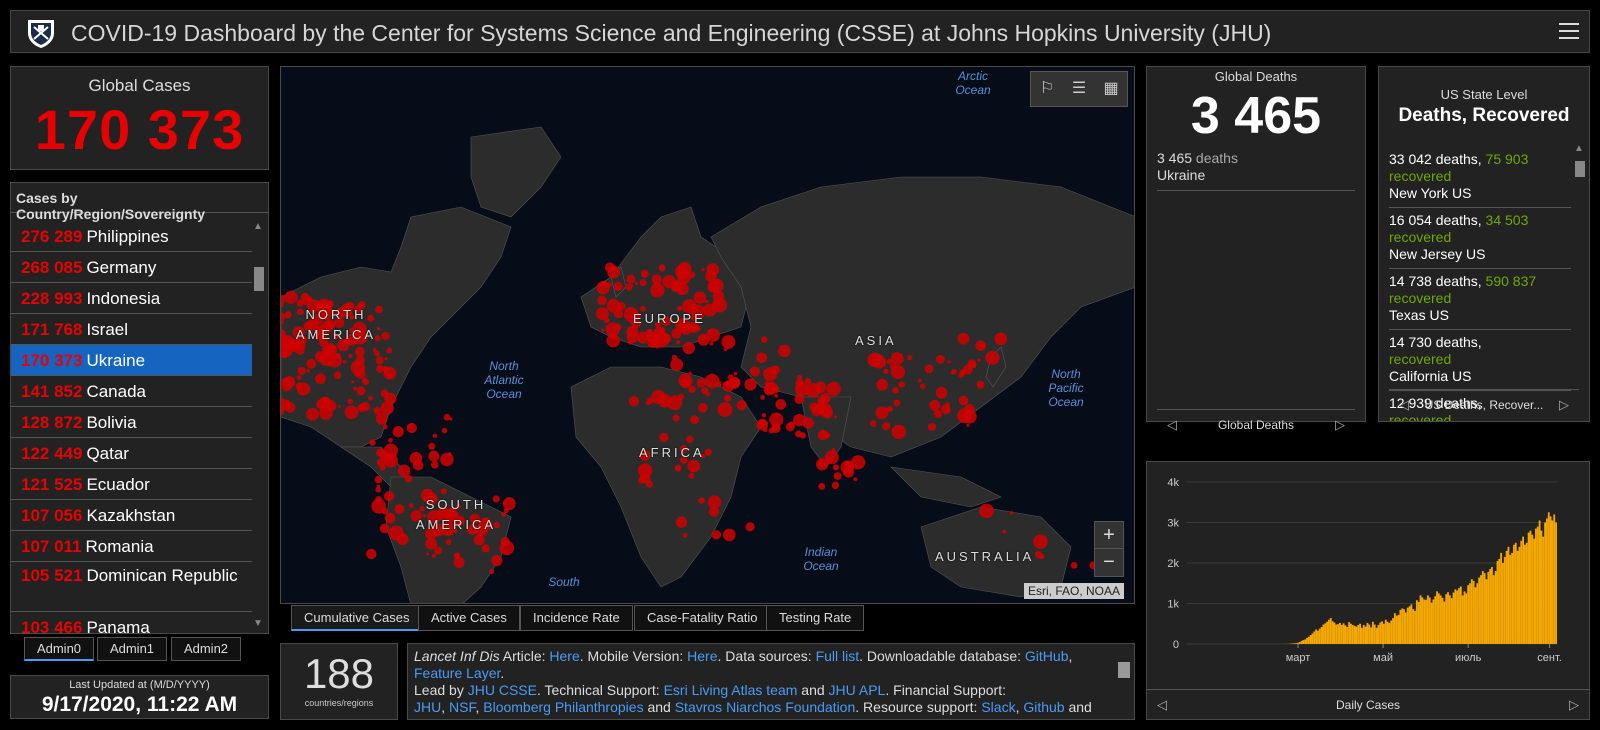 Image resolution: width=1600 pixels, height=730 pixels. I want to click on scroll-up-icon: ▲, so click(1579, 148).